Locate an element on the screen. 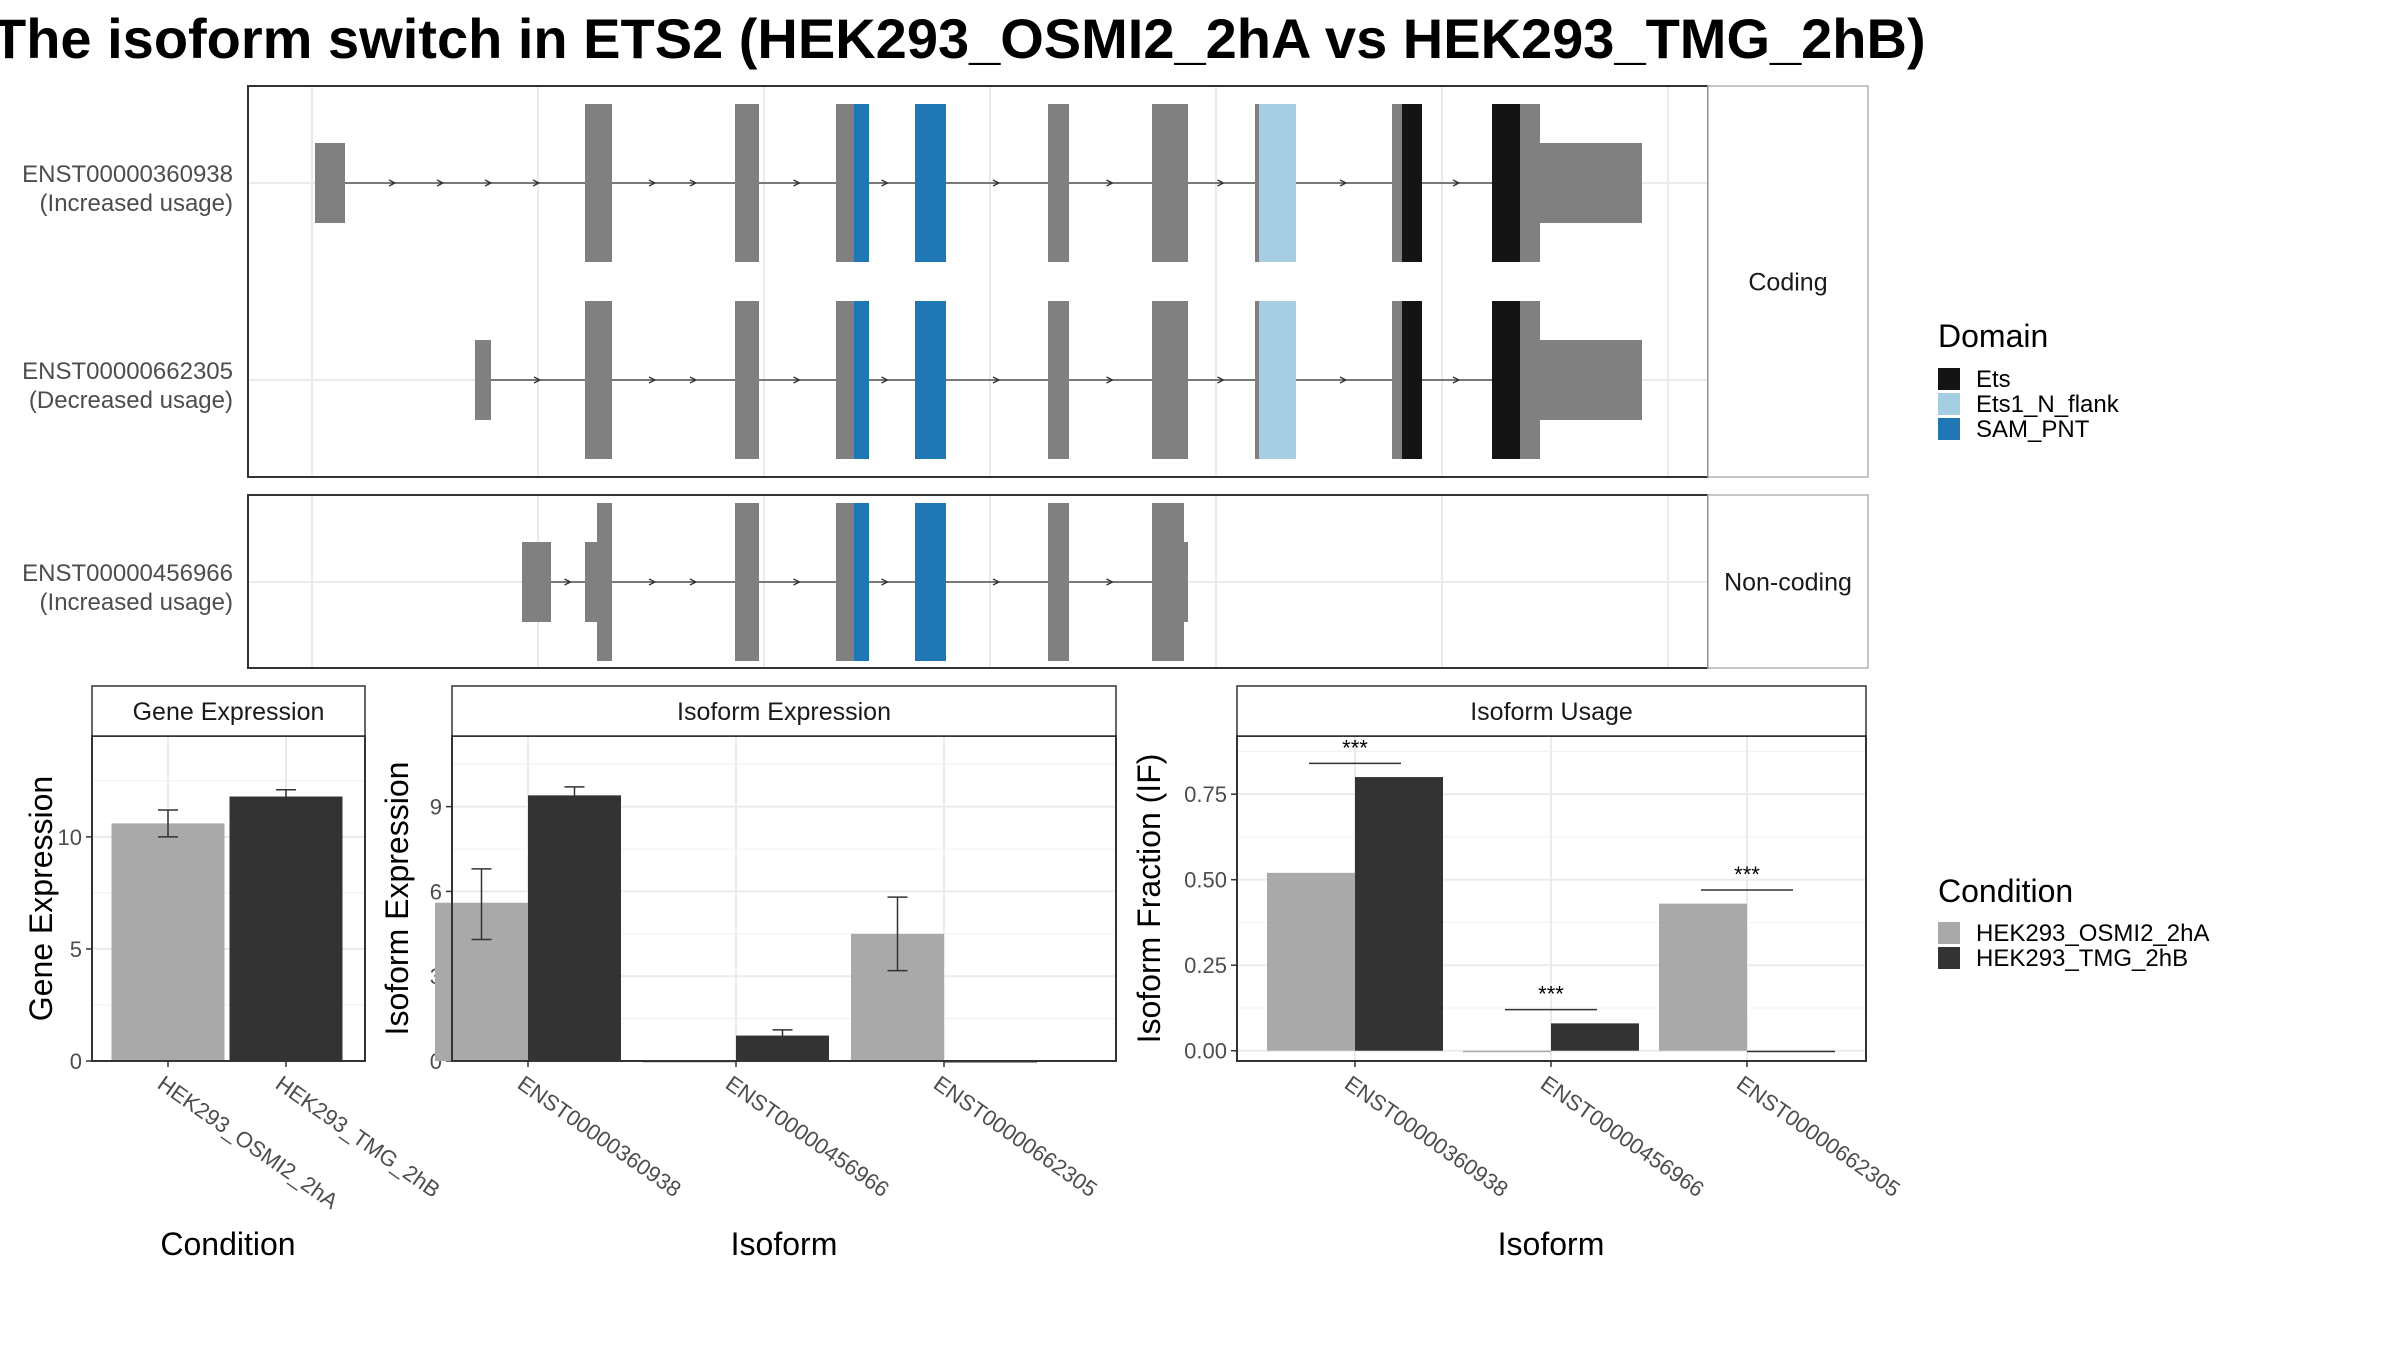 The image size is (2400, 1350). legend-item-label: HEK293_OSMI2_2hA is located at coordinates (2092, 933).